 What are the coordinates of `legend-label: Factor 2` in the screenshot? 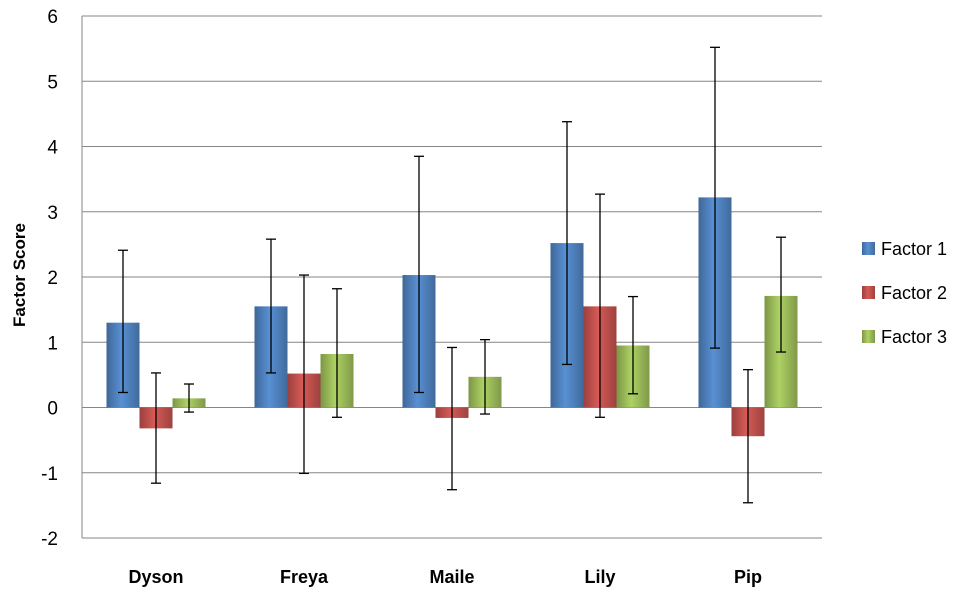 It's located at (914, 293).